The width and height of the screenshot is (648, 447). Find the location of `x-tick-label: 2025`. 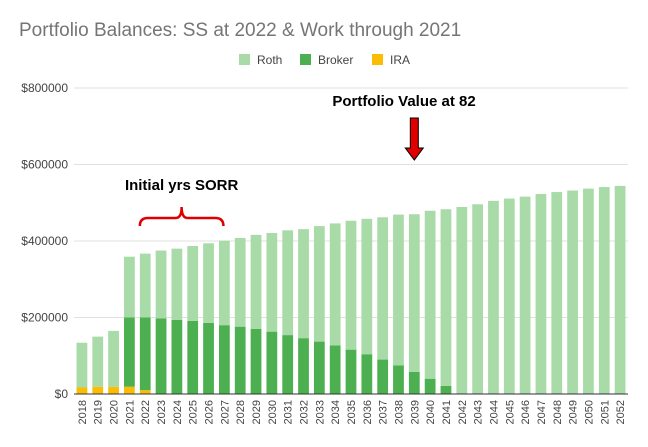

x-tick-label: 2025 is located at coordinates (194, 412).